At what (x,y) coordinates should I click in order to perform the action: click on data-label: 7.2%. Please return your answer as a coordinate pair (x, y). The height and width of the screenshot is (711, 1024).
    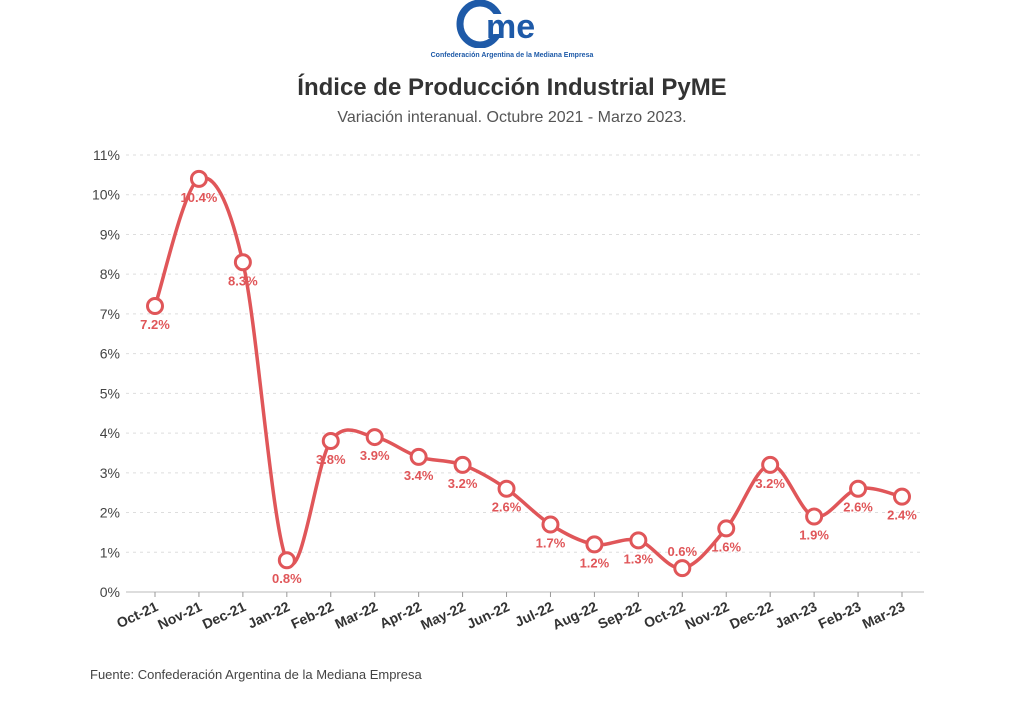
    Looking at the image, I should click on (155, 324).